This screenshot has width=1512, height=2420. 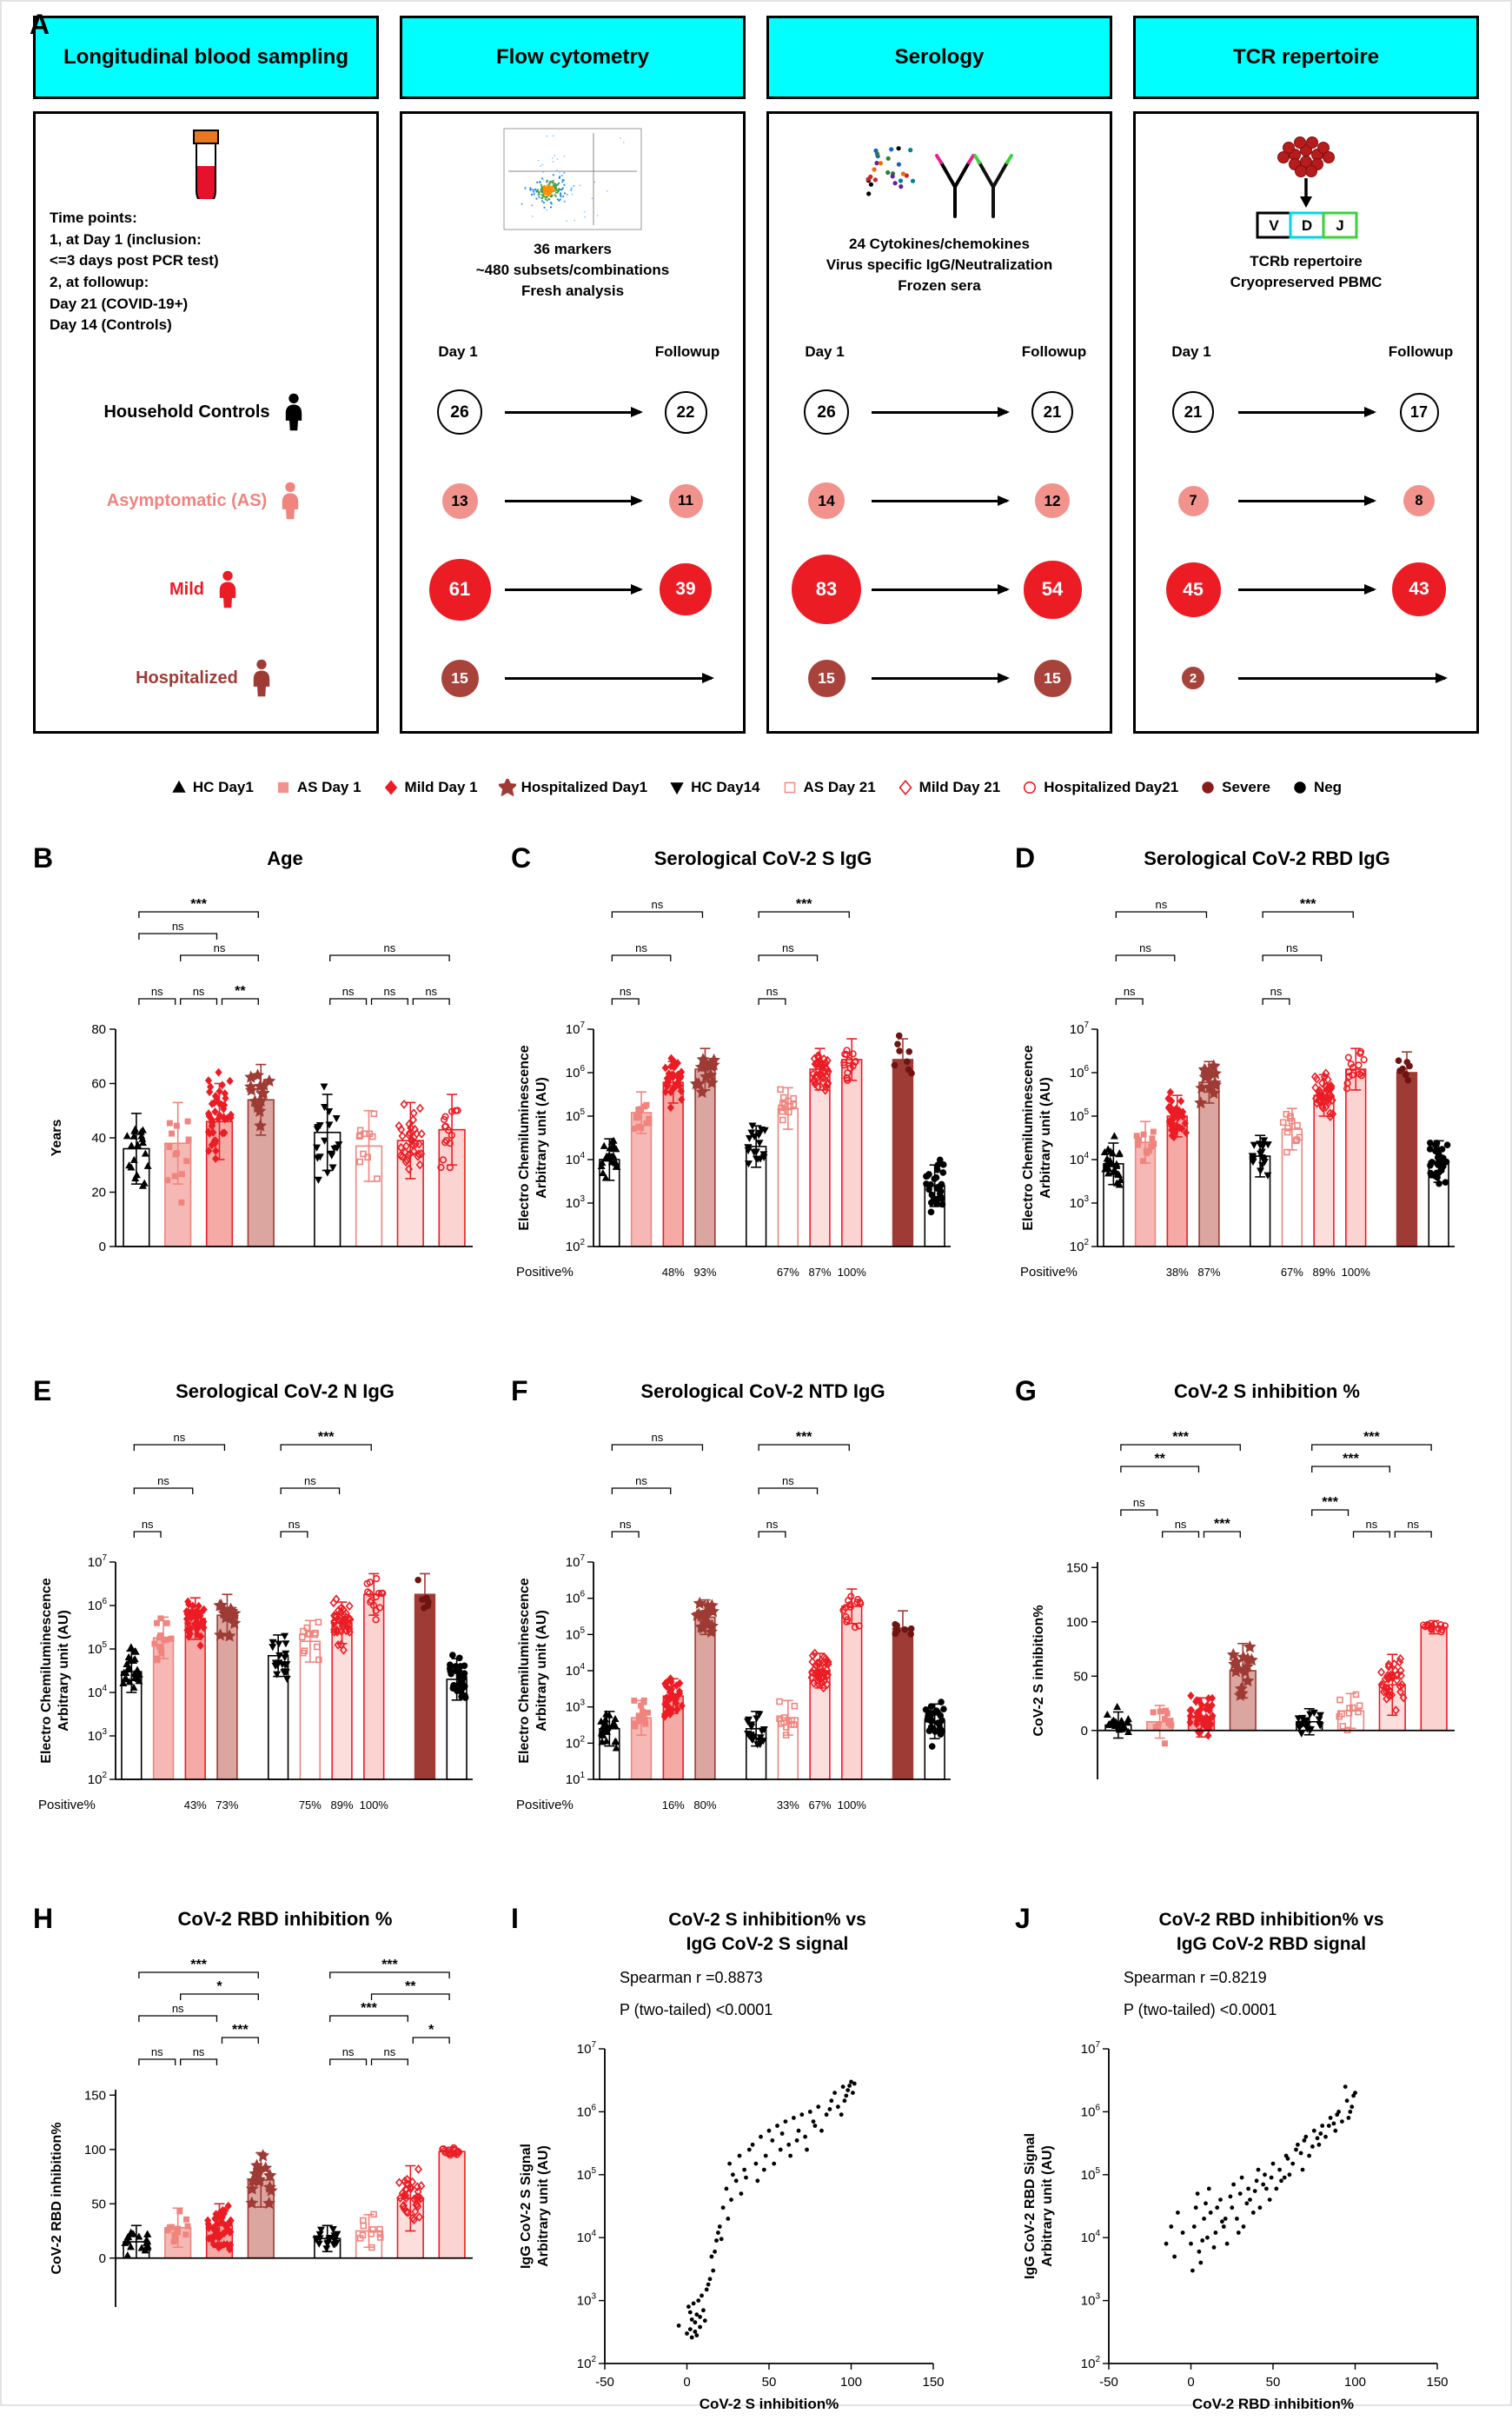 What do you see at coordinates (328, 787) in the screenshot?
I see `legend-label: AS Day 1` at bounding box center [328, 787].